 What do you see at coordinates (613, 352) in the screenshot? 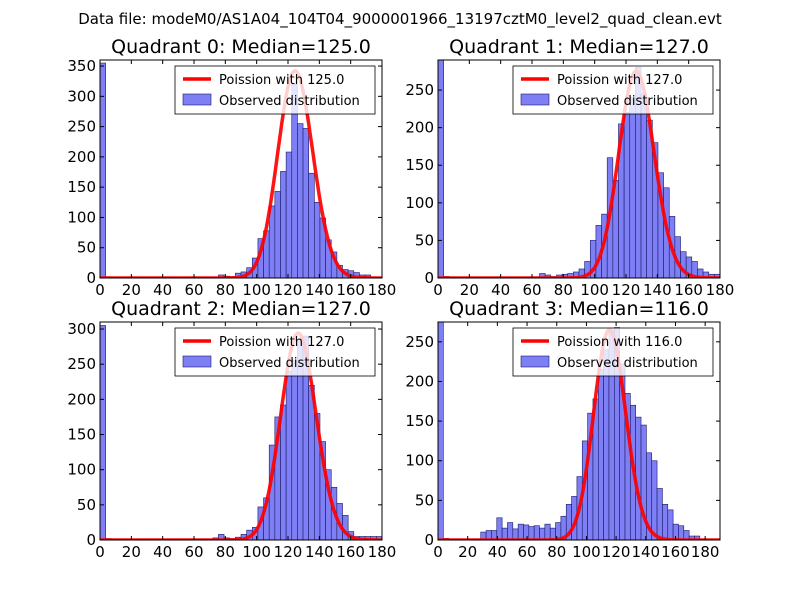
I see `legend: Poission with 116.0 Observed distribution` at bounding box center [613, 352].